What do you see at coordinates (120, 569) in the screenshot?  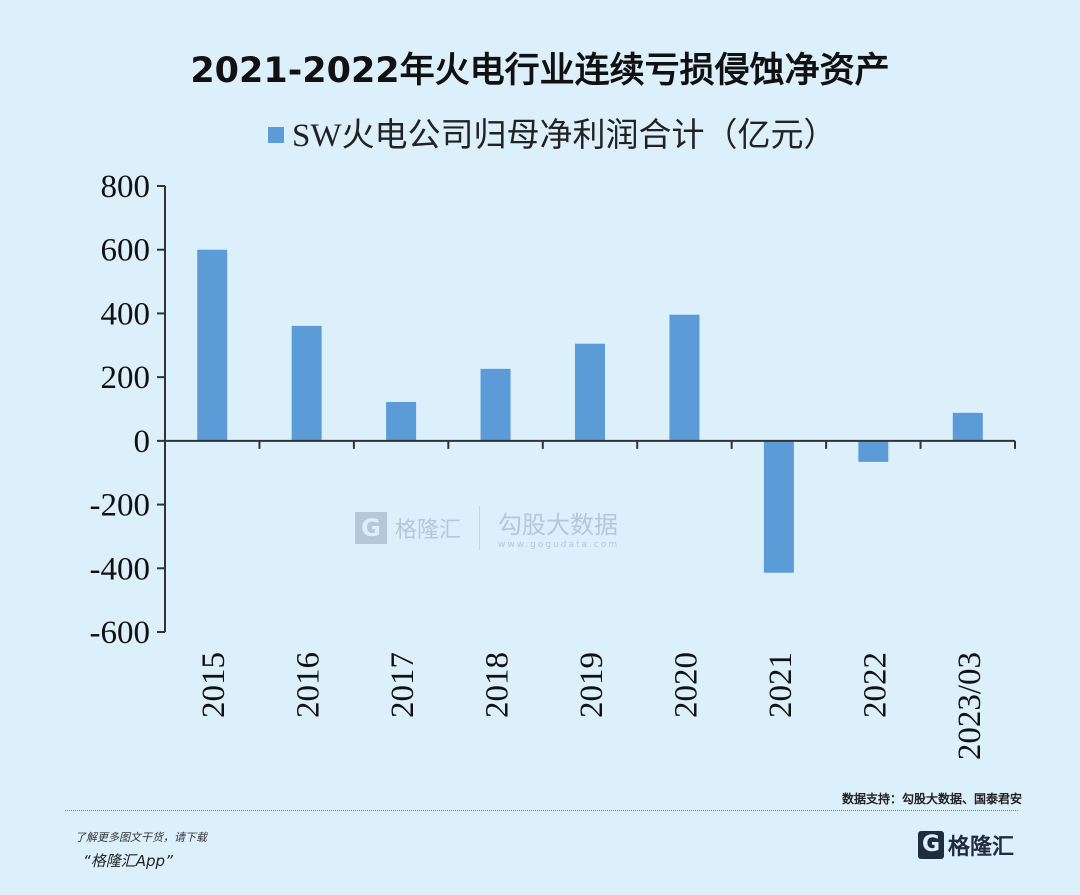 I see `y-tick-label: -400` at bounding box center [120, 569].